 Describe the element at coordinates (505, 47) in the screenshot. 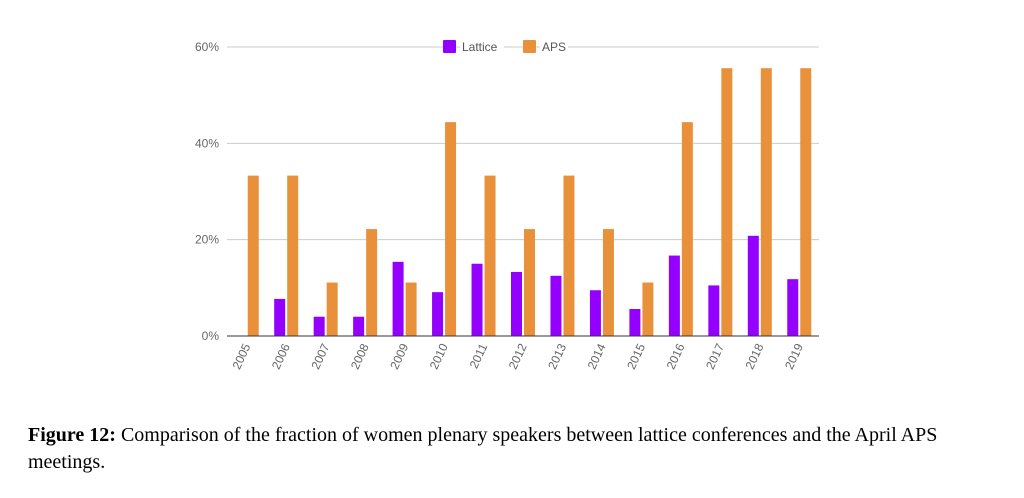

I see `legend: Lattice APS` at that location.